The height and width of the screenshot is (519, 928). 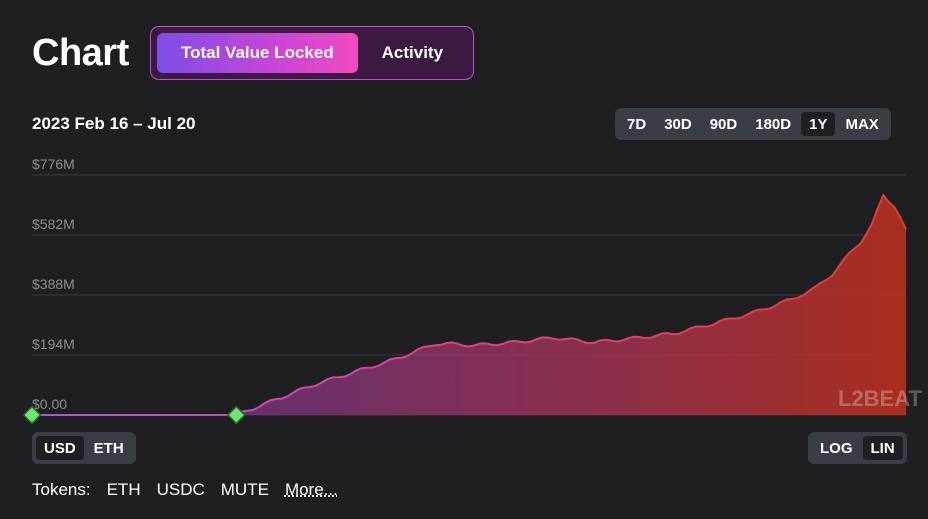 What do you see at coordinates (637, 124) in the screenshot?
I see `range-7d-button: 7D` at bounding box center [637, 124].